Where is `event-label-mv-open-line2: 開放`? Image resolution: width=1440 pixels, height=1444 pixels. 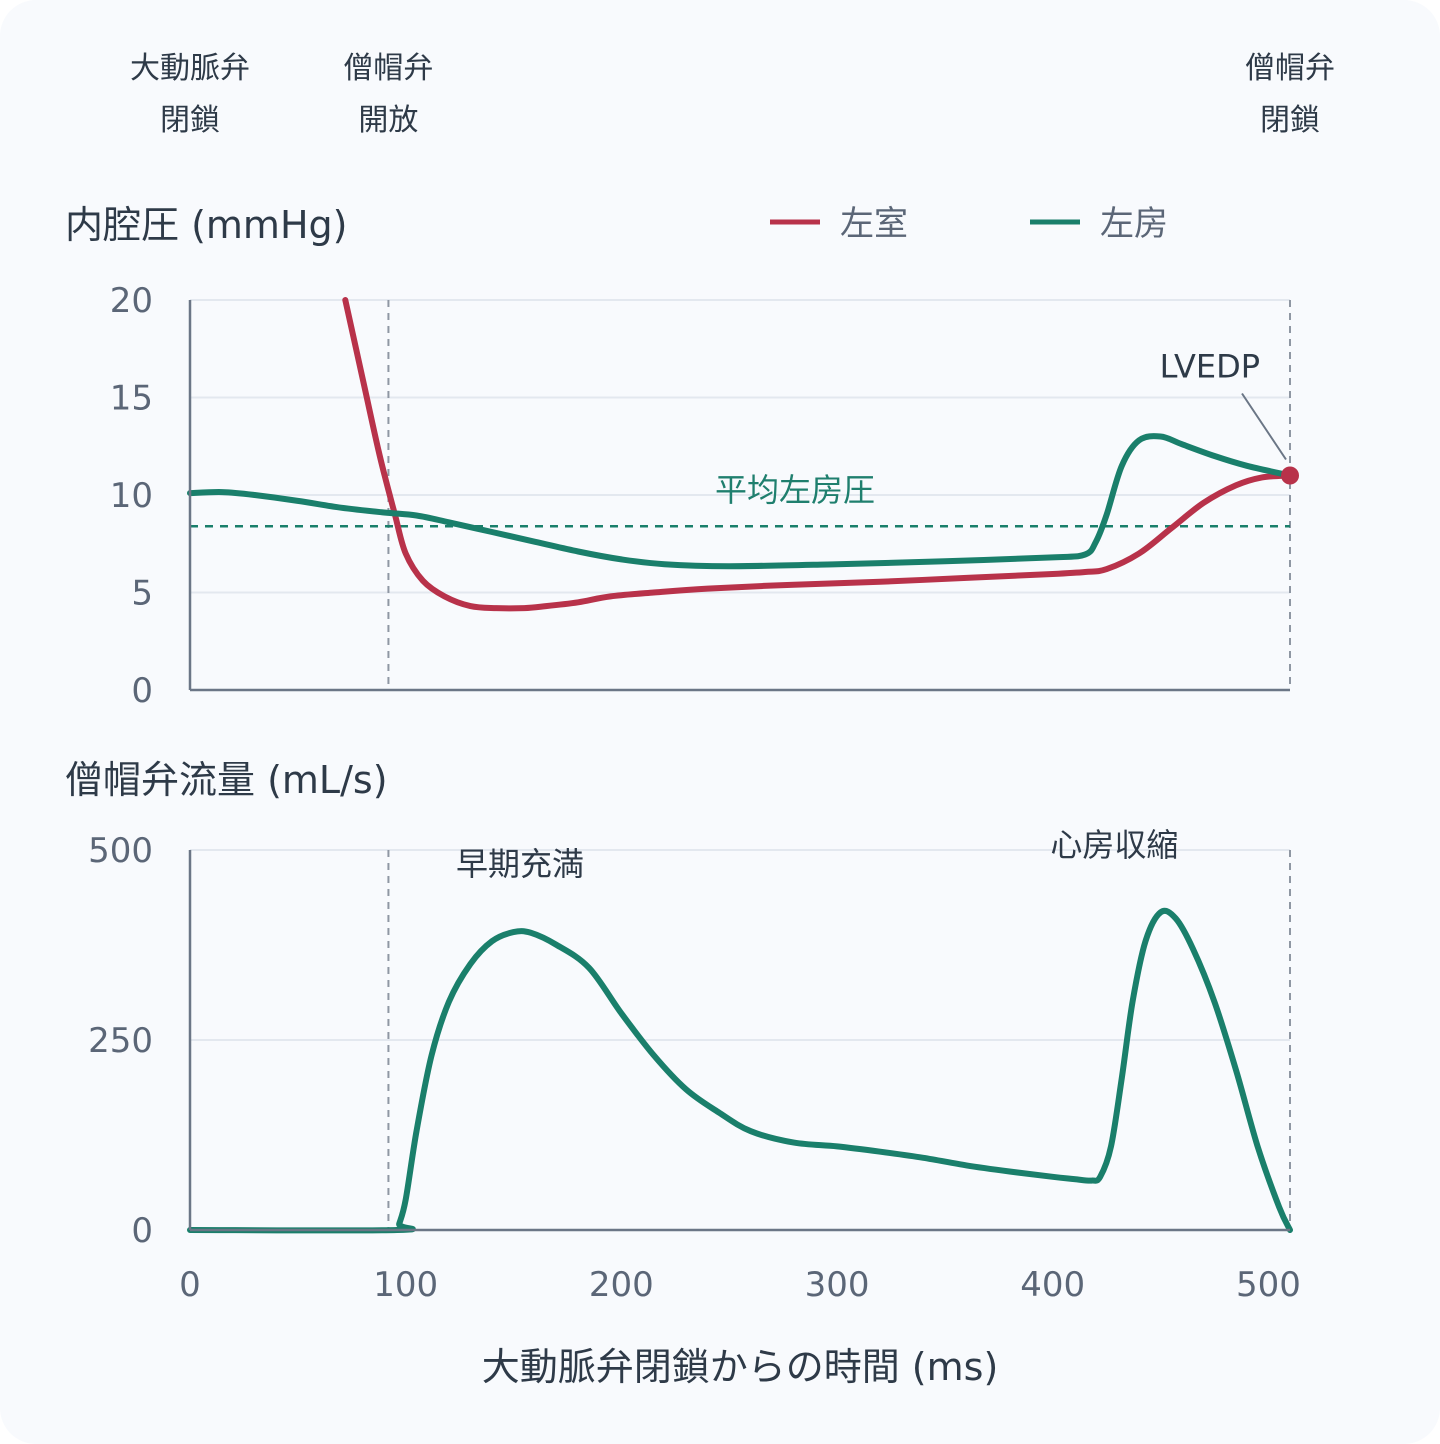
event-label-mv-open-line2: 開放 is located at coordinates (388, 120).